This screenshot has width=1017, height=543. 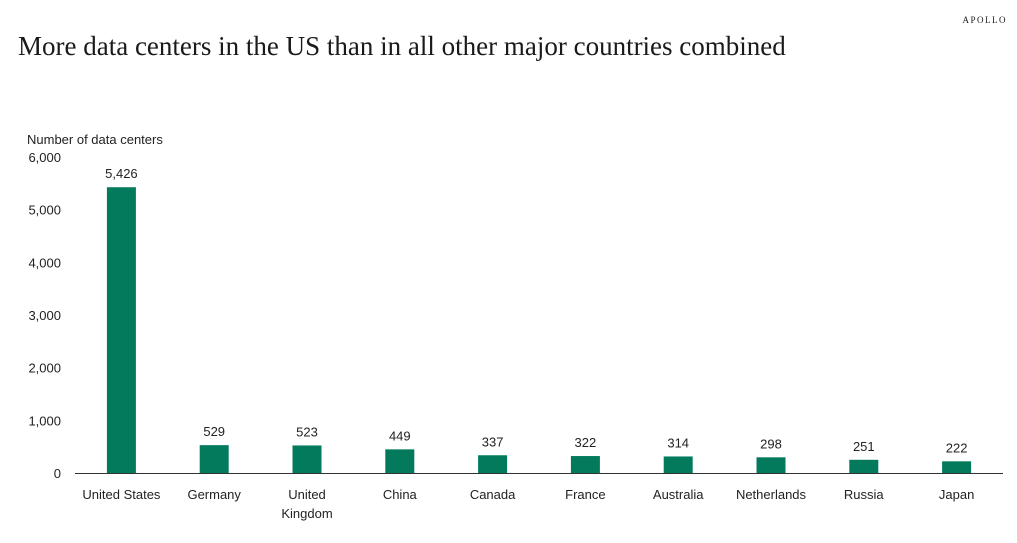 I want to click on category-label-line: Japan, so click(x=956, y=494).